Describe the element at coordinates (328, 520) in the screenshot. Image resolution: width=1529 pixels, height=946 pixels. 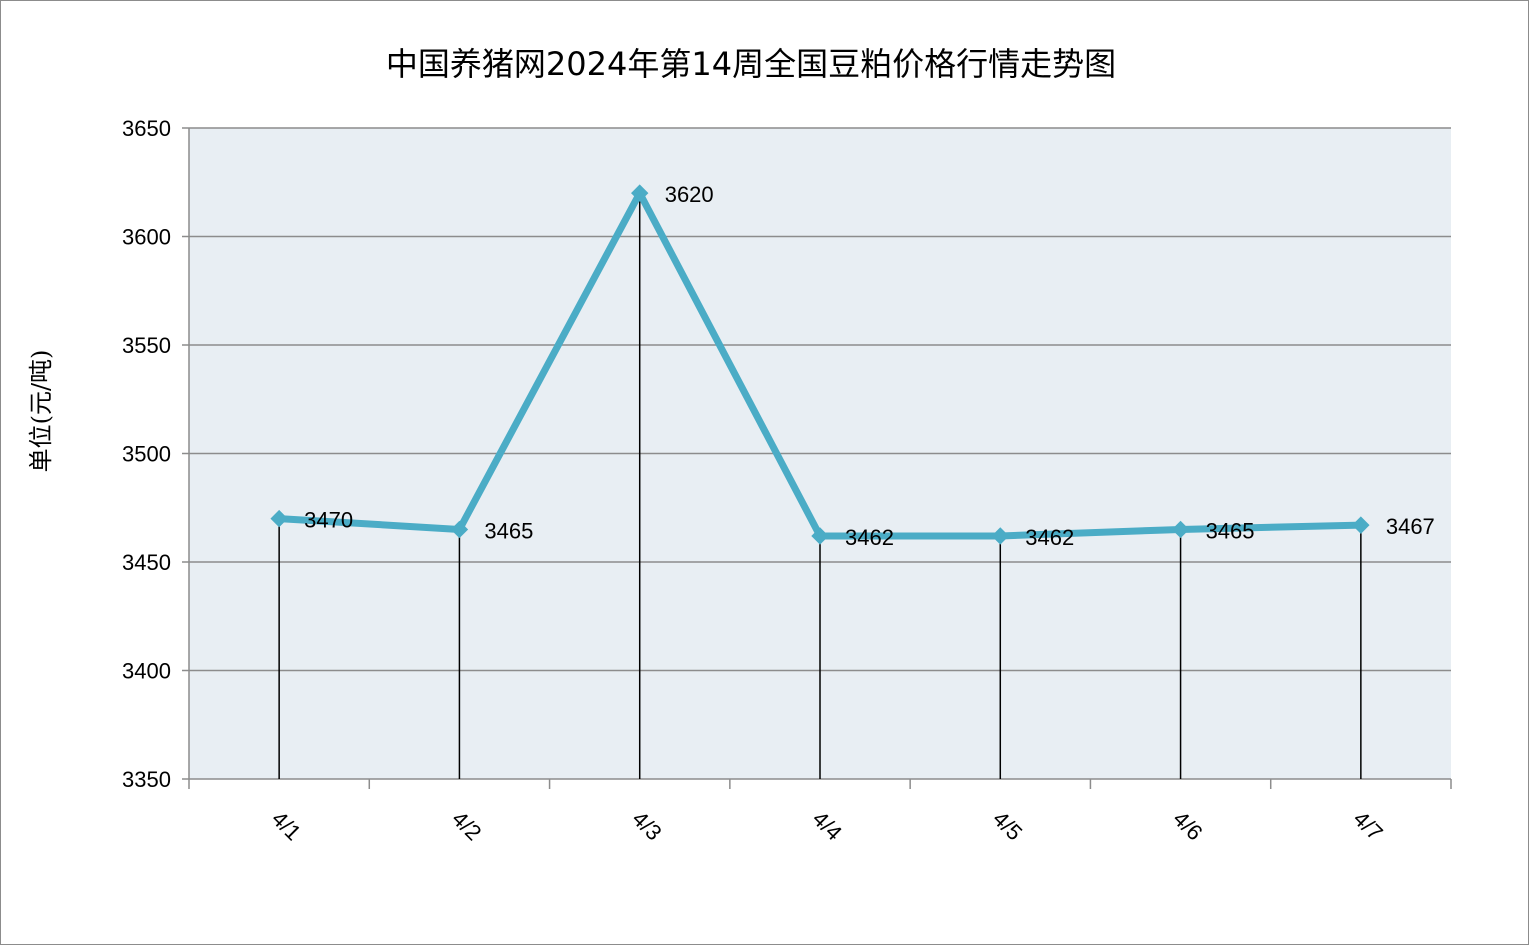
I see `data-label: 3470` at that location.